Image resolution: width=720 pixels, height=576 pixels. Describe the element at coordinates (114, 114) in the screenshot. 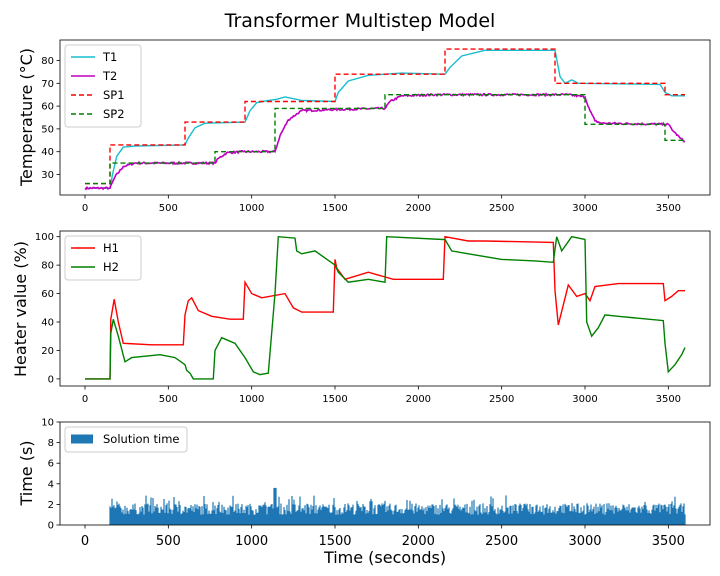

I see `legend-label: SP2` at that location.